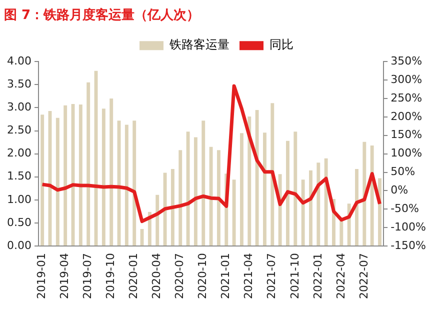 Image resolution: width=433 pixels, height=326 pixels. What do you see at coordinates (405, 209) in the screenshot?
I see `y2-tick-label: -50%` at bounding box center [405, 209].